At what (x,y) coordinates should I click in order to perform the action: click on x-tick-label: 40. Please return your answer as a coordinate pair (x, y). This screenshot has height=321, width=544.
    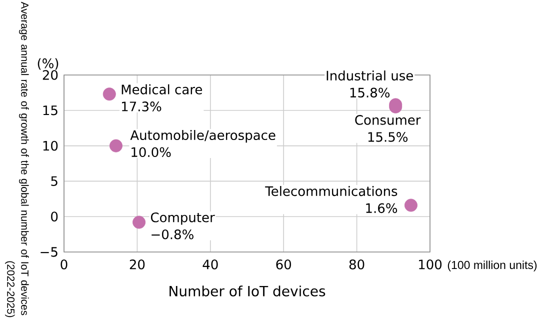
    Looking at the image, I should click on (210, 265).